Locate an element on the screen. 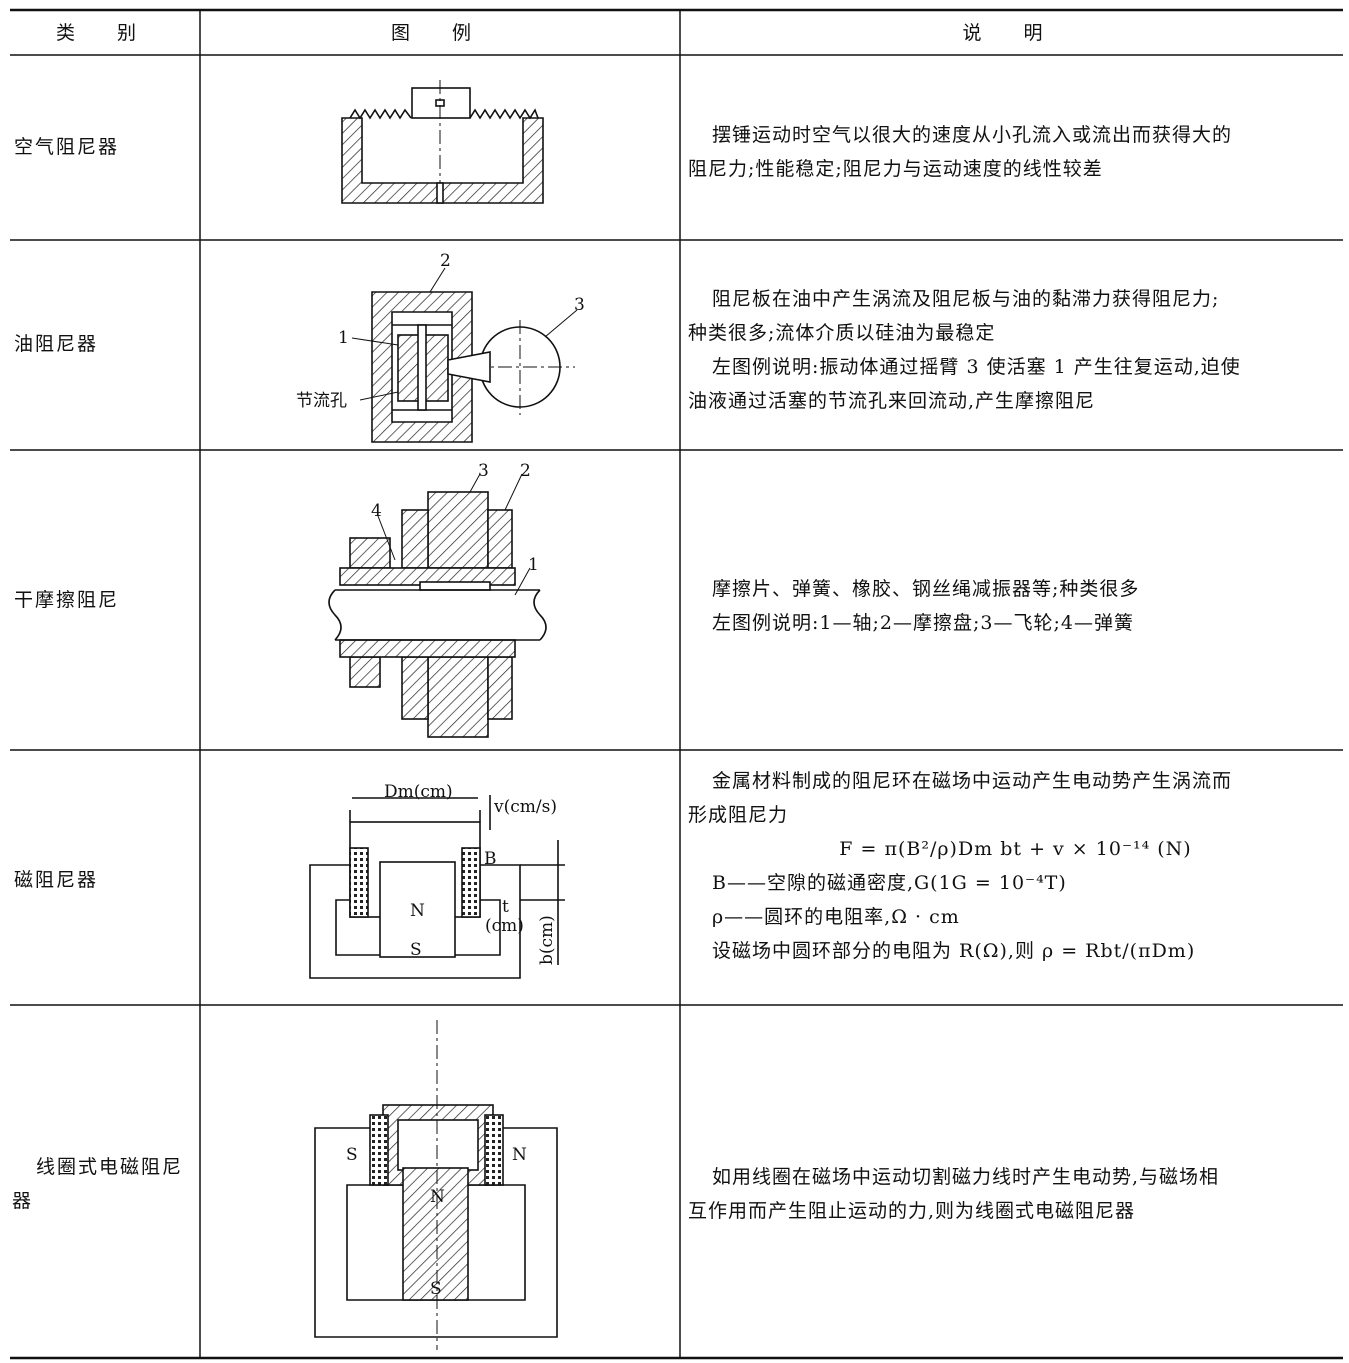 The width and height of the screenshot is (1349, 1363). description-line: 阻尼板在油中产生涡流及阻尼板与油的黏滞力获得阻尼力; is located at coordinates (966, 299).